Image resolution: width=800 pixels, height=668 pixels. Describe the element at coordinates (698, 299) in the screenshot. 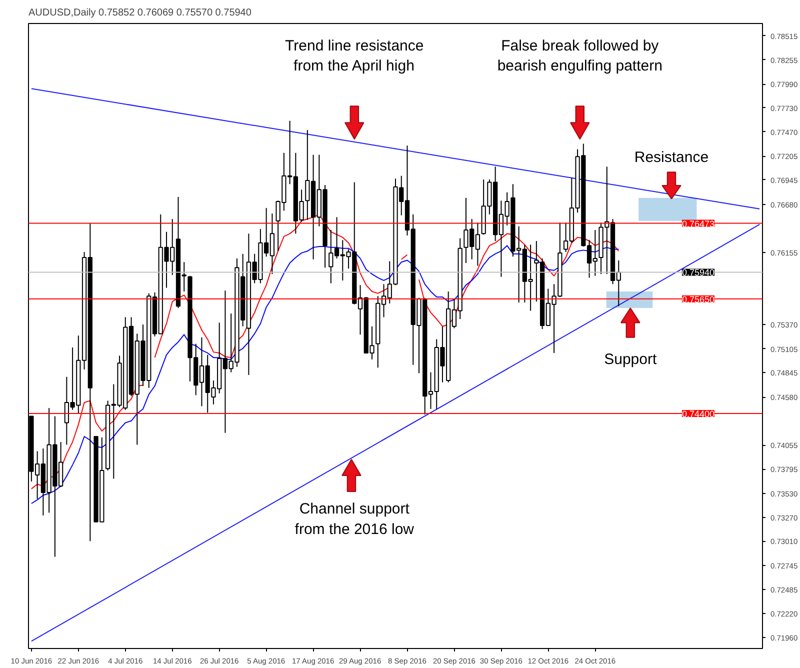

I see `ref-line-label: 0.75650` at that location.